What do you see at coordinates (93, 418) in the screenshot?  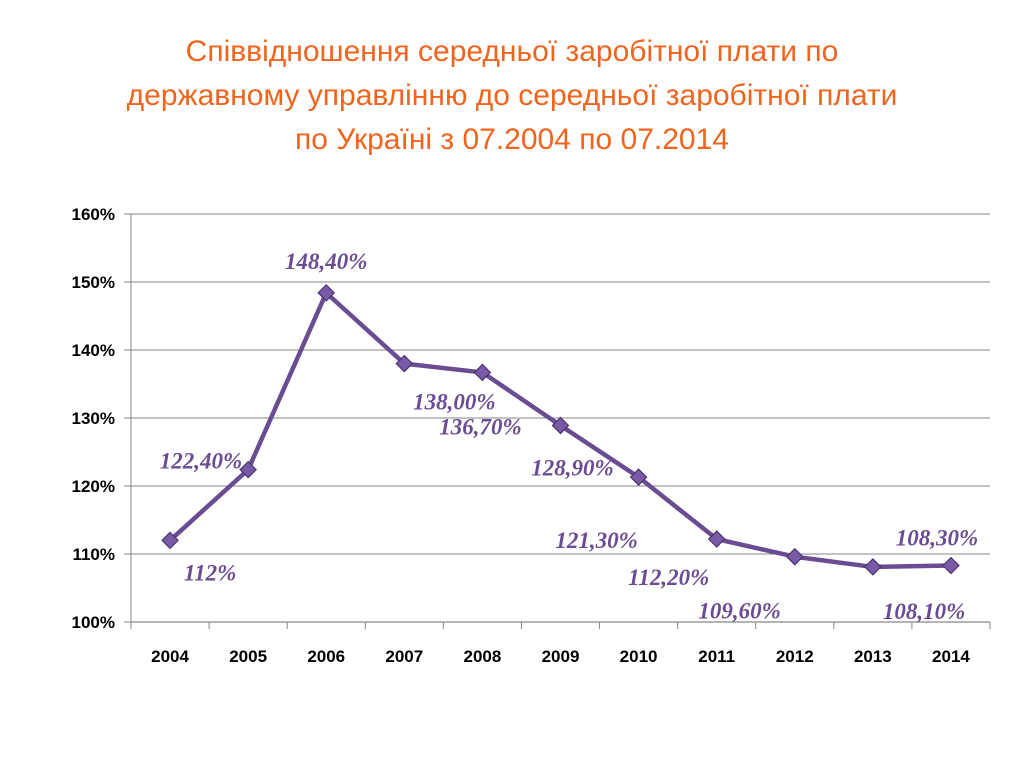 I see `y-tick-label: 130%` at bounding box center [93, 418].